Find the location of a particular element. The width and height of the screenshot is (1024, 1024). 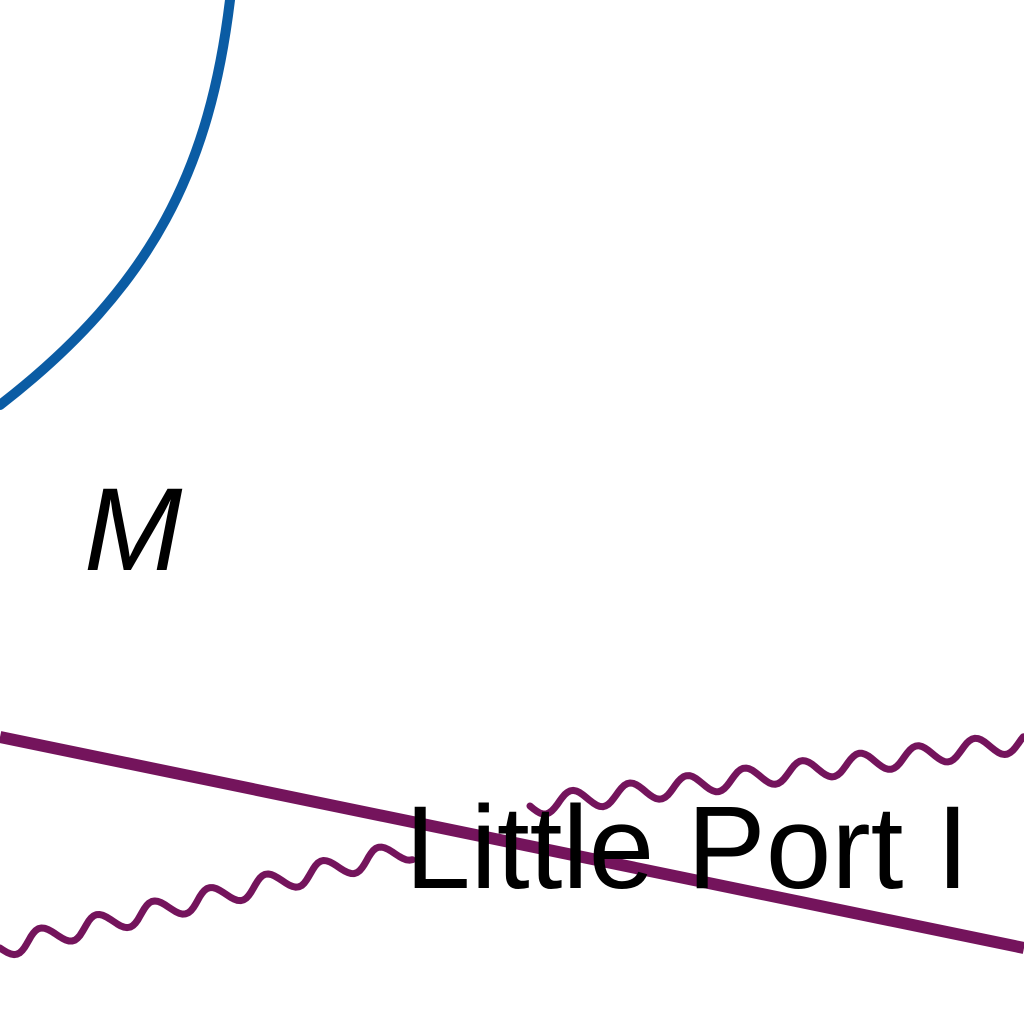

purple-wavy-line-lower is located at coordinates (208, 901).